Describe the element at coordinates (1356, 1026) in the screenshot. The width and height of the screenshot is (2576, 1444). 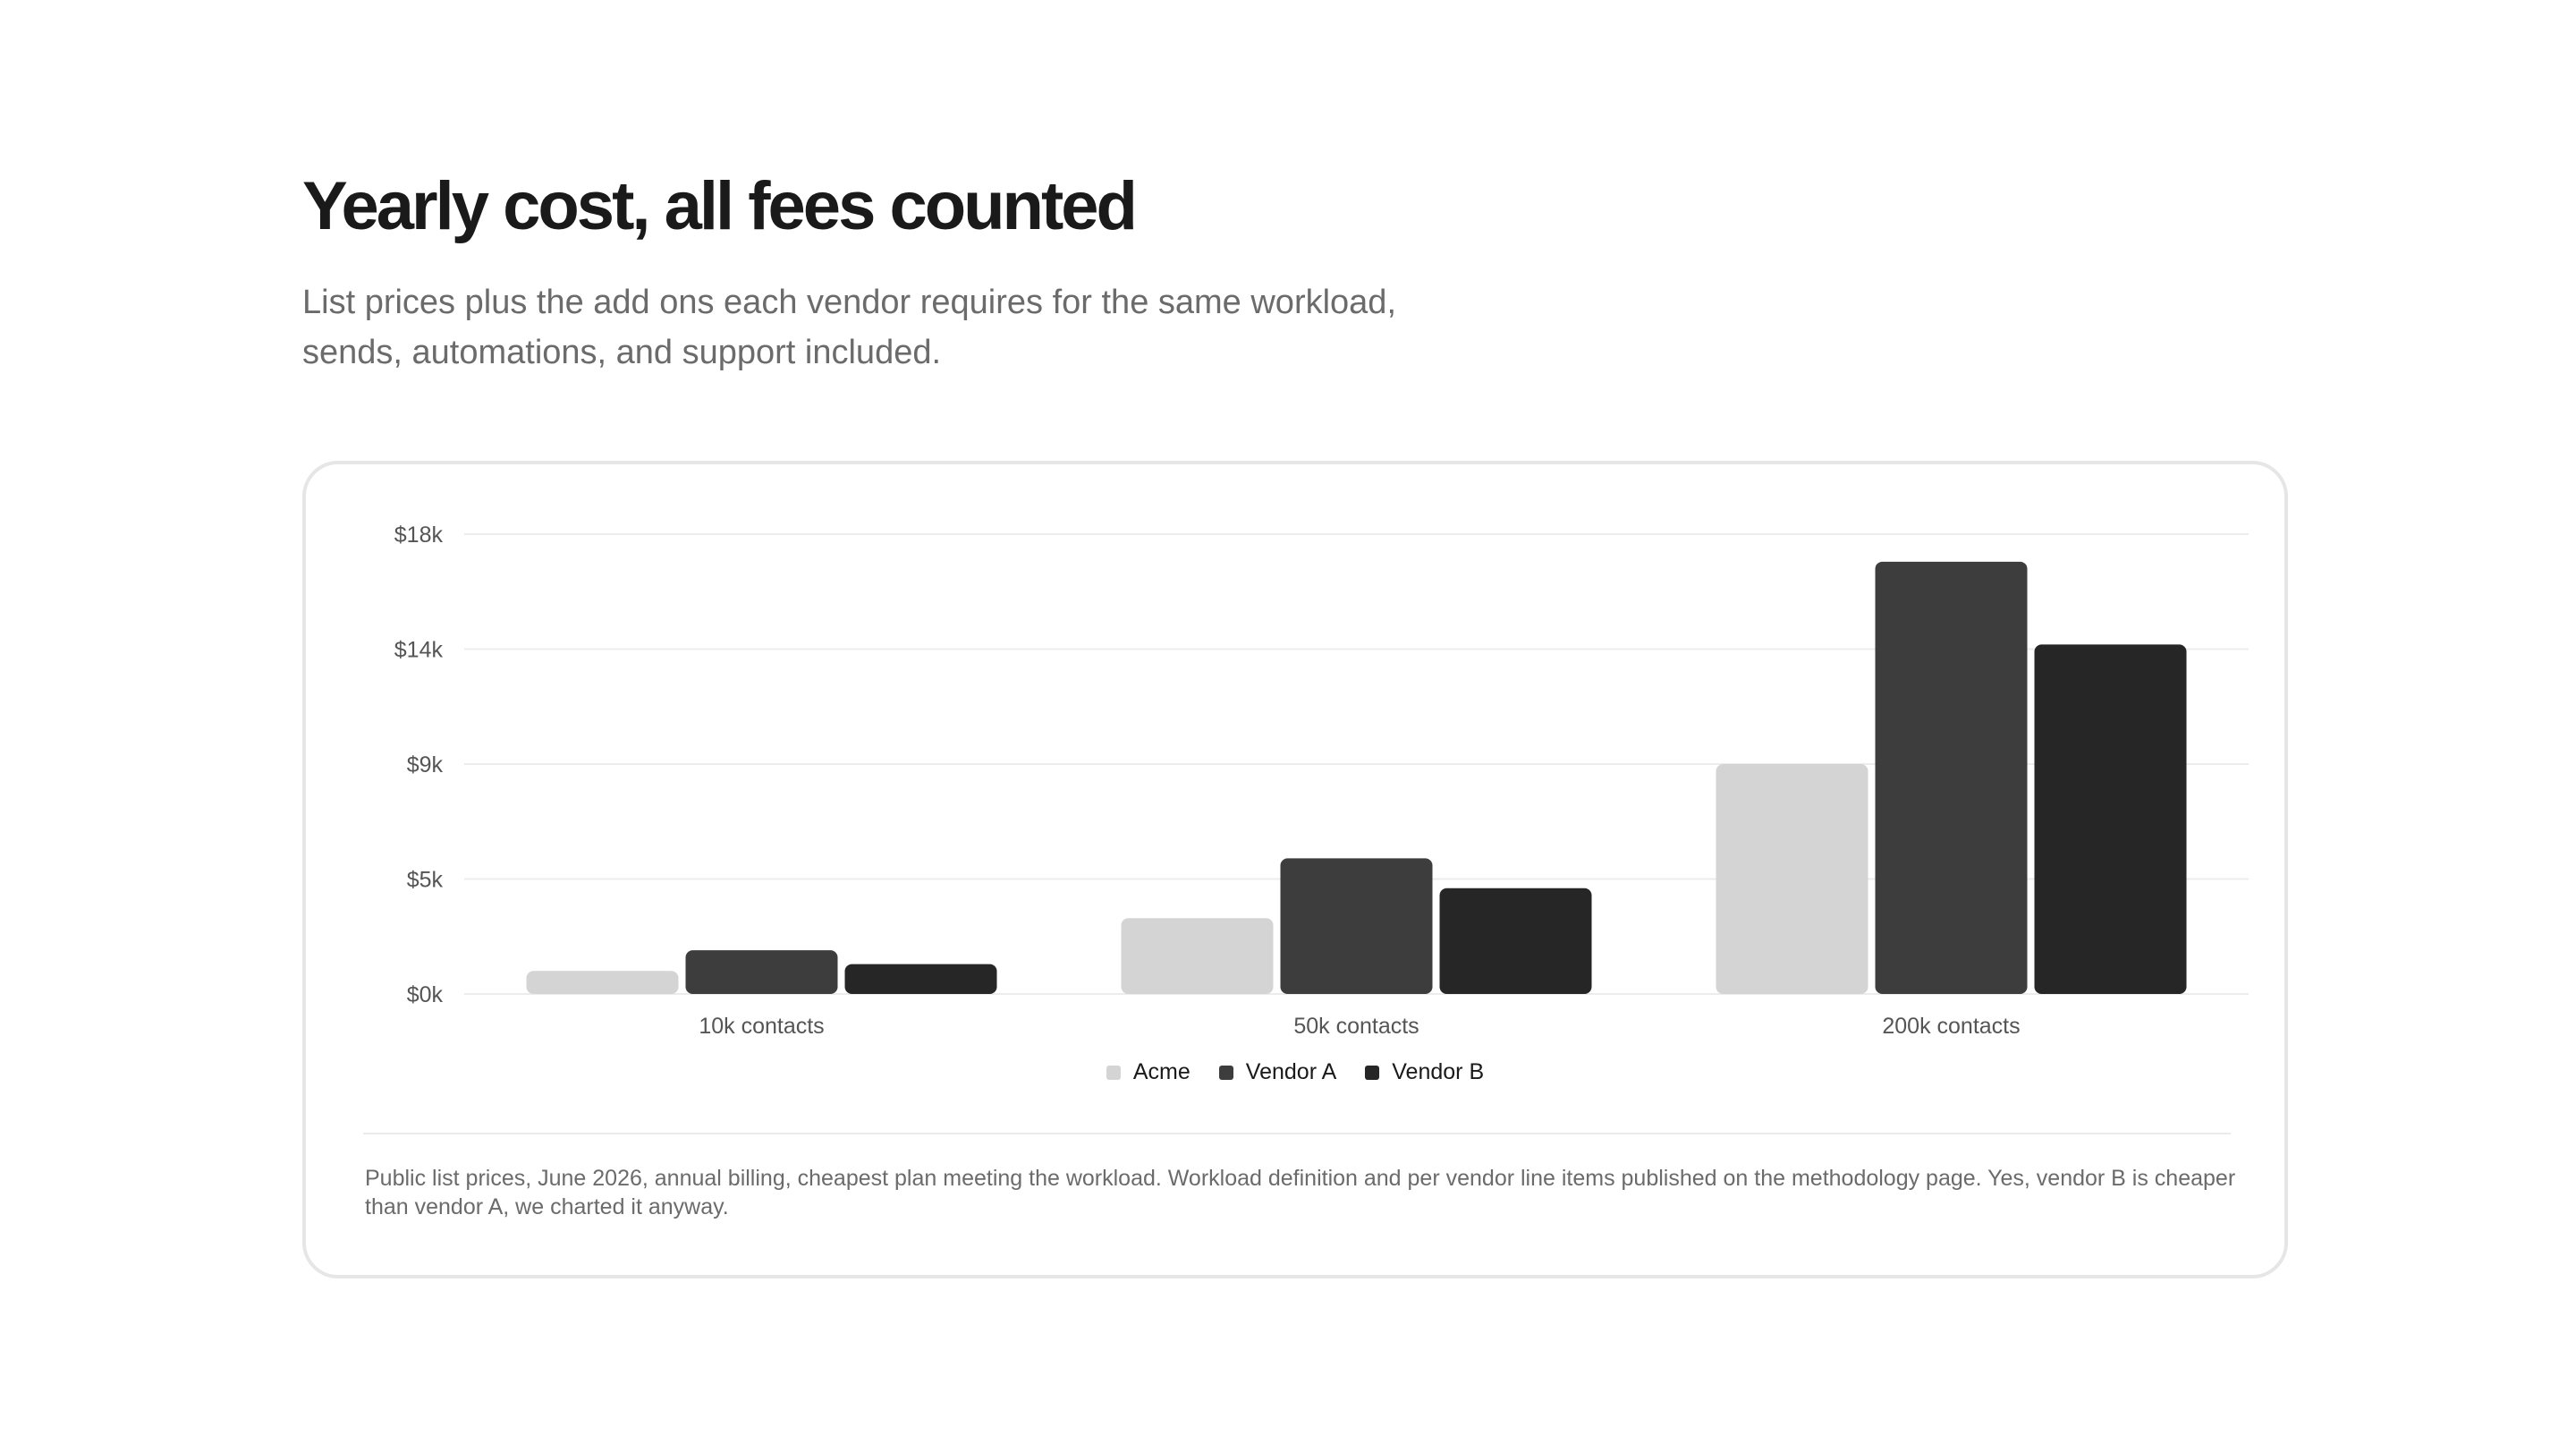
I see `x-tick-label: 50k contacts` at that location.